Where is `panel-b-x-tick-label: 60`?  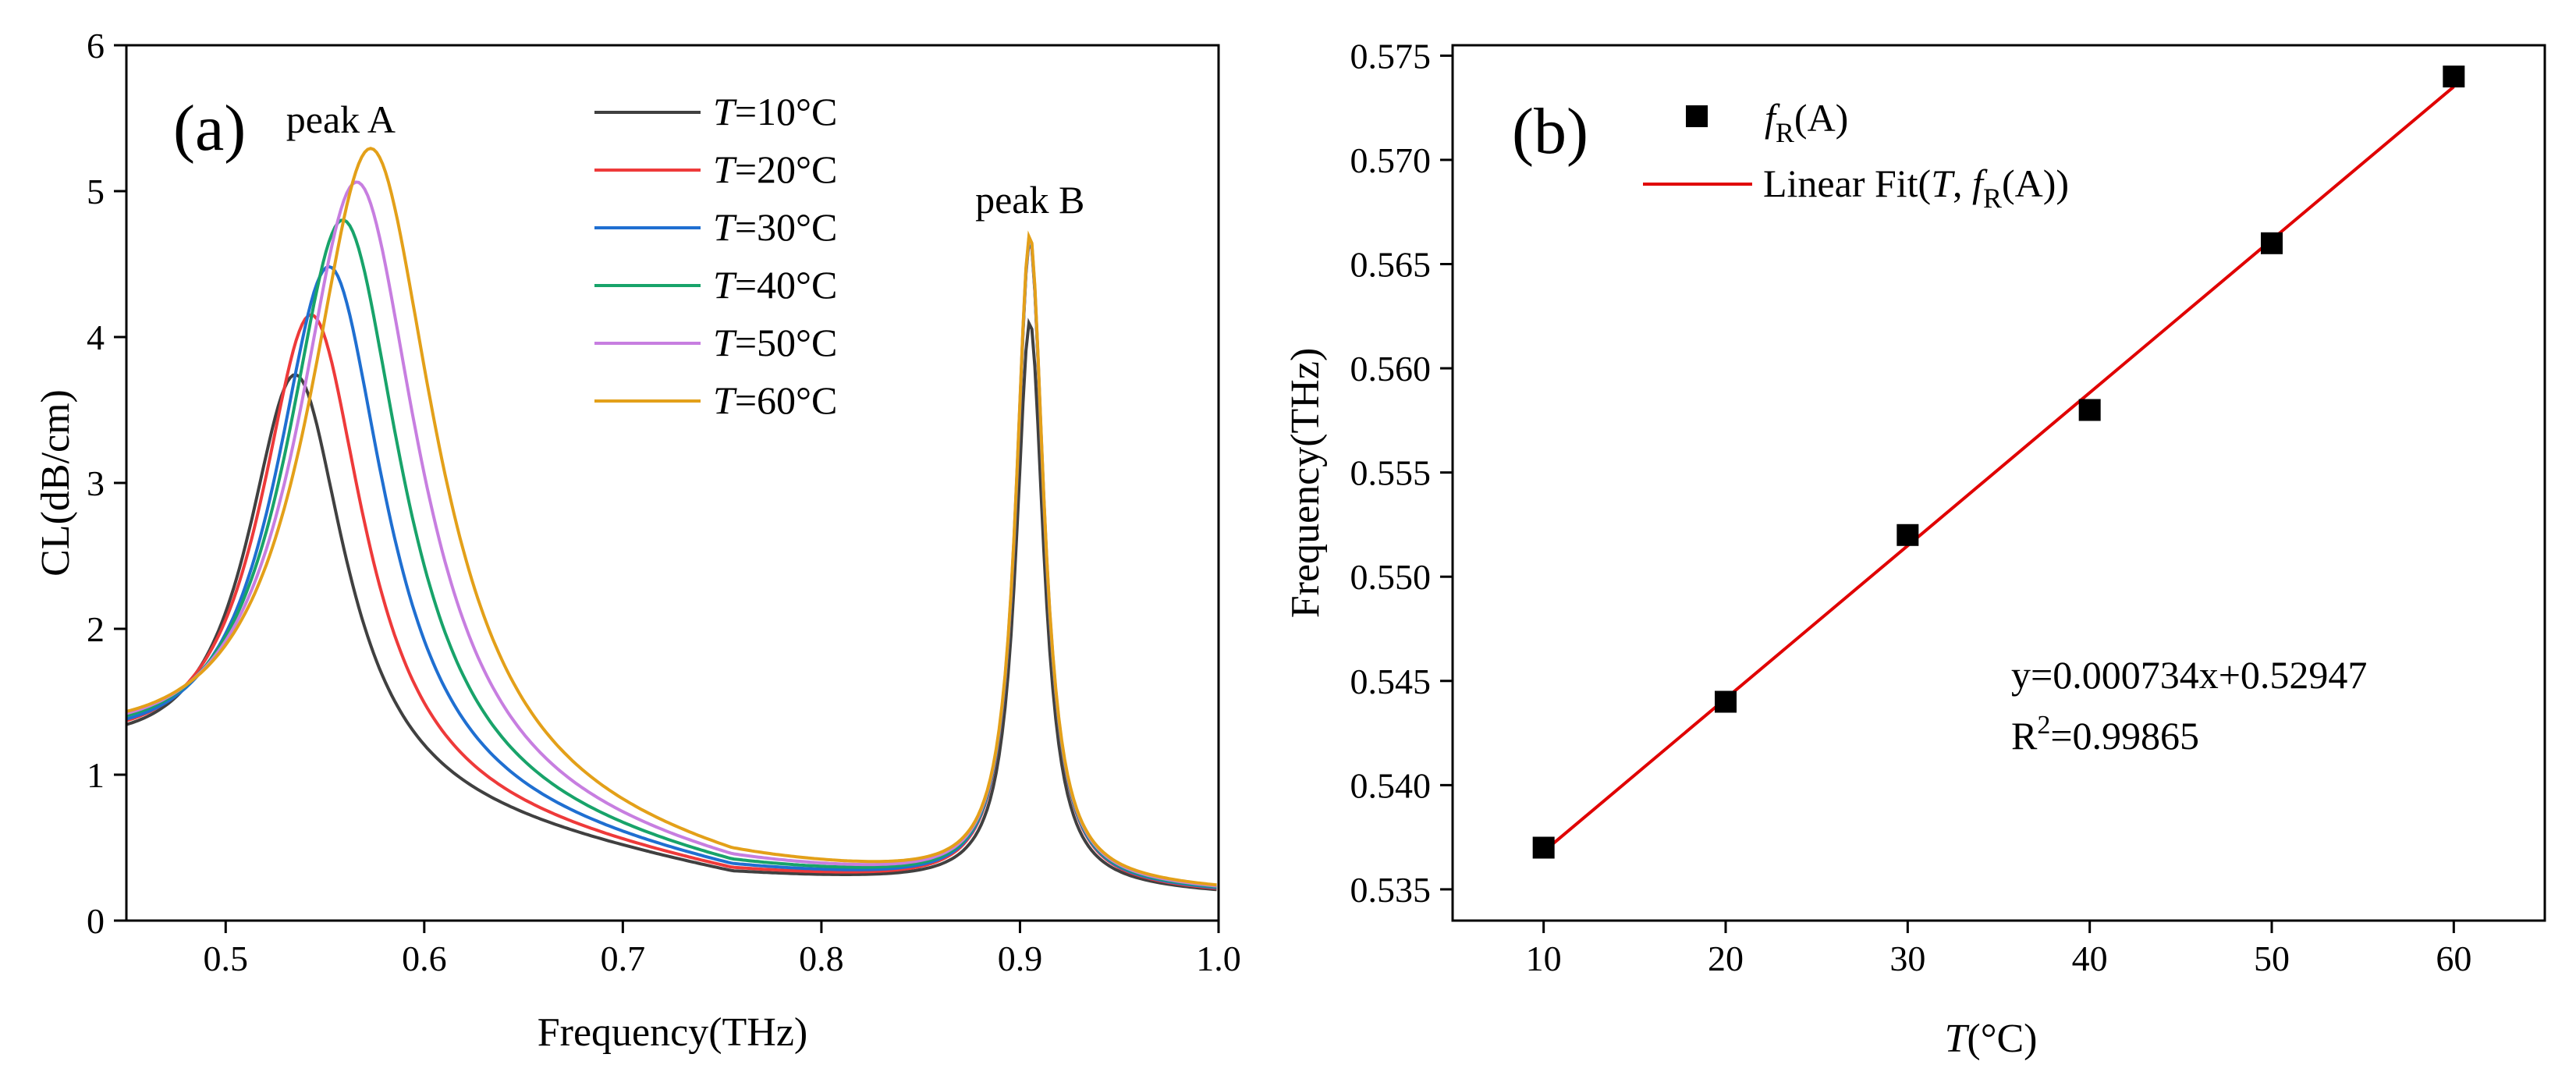 panel-b-x-tick-label: 60 is located at coordinates (2453, 958).